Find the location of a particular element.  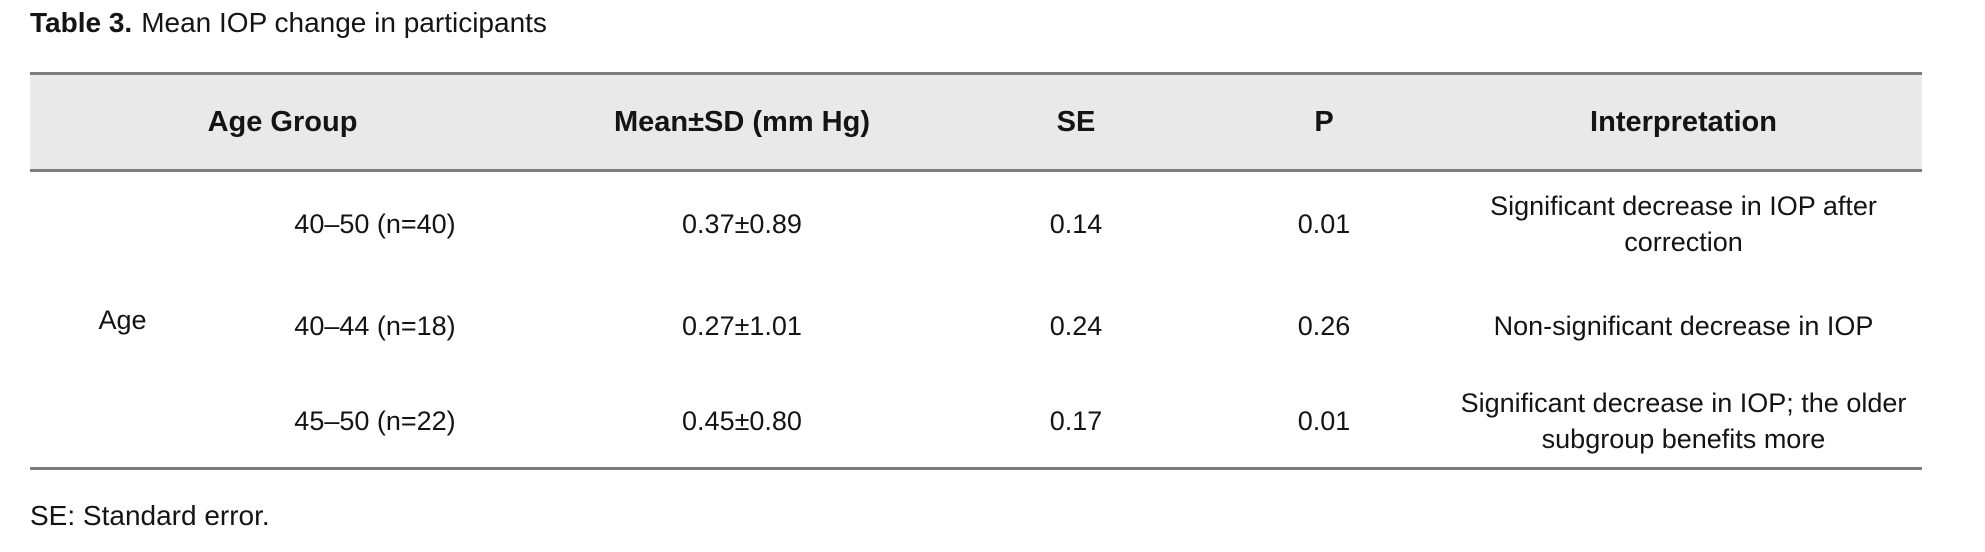

cell-mean-sd: 0.27±1.01 is located at coordinates (742, 325).